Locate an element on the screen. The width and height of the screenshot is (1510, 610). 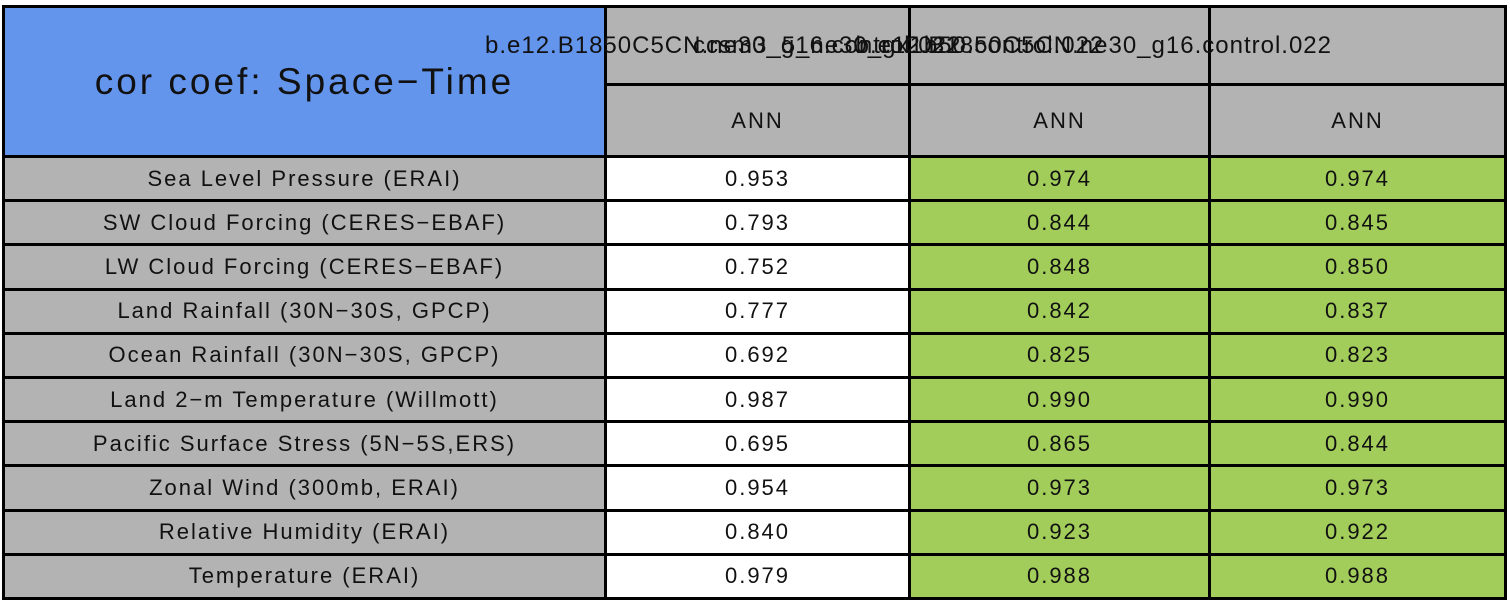
case-name-run1: b.e12.B1850C5CN.ne30_g16.control.022 is located at coordinates (723, 45).